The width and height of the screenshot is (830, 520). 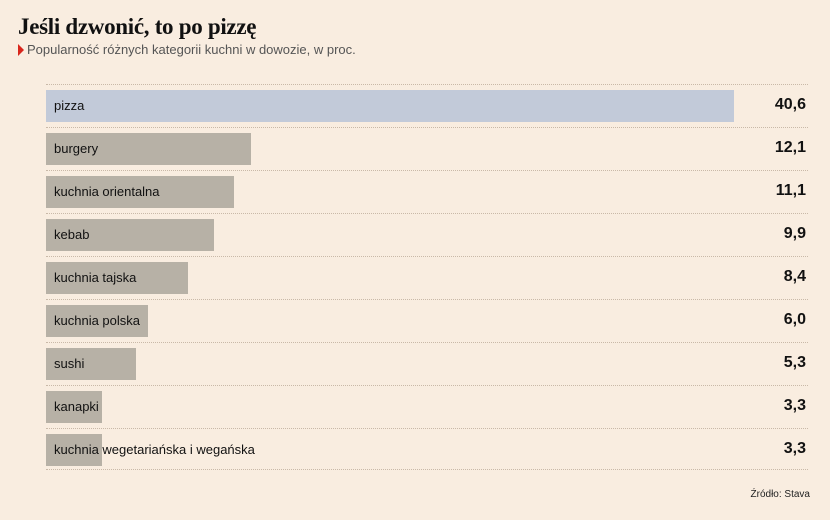 What do you see at coordinates (69, 363) in the screenshot?
I see `bar-label: sushi` at bounding box center [69, 363].